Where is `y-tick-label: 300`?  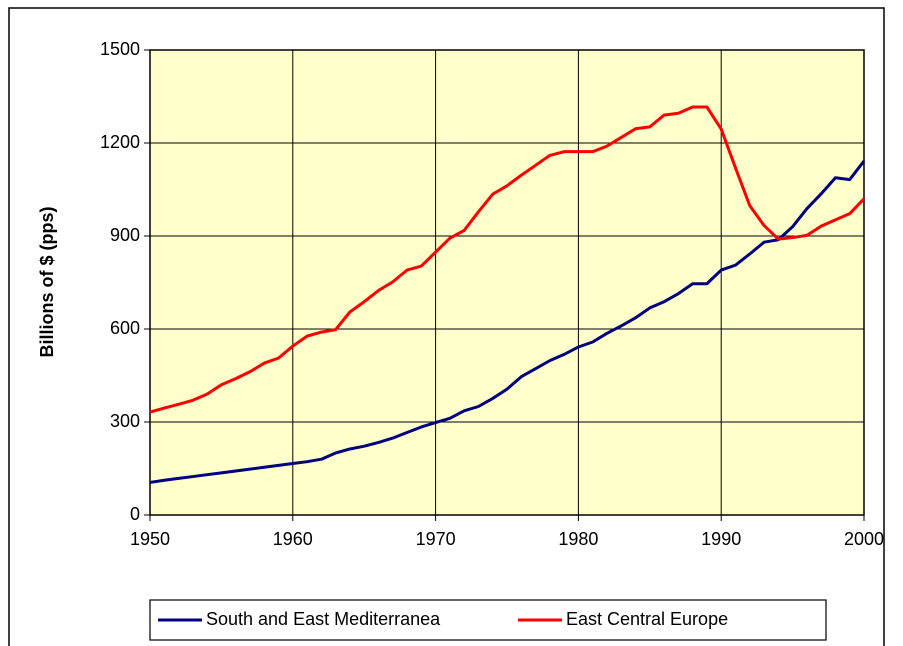 y-tick-label: 300 is located at coordinates (125, 421).